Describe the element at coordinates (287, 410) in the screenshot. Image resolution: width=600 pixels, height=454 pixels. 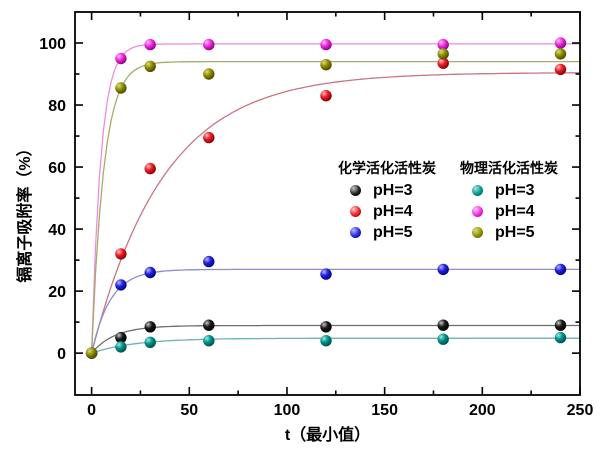
I see `x-tick-label: 100` at that location.